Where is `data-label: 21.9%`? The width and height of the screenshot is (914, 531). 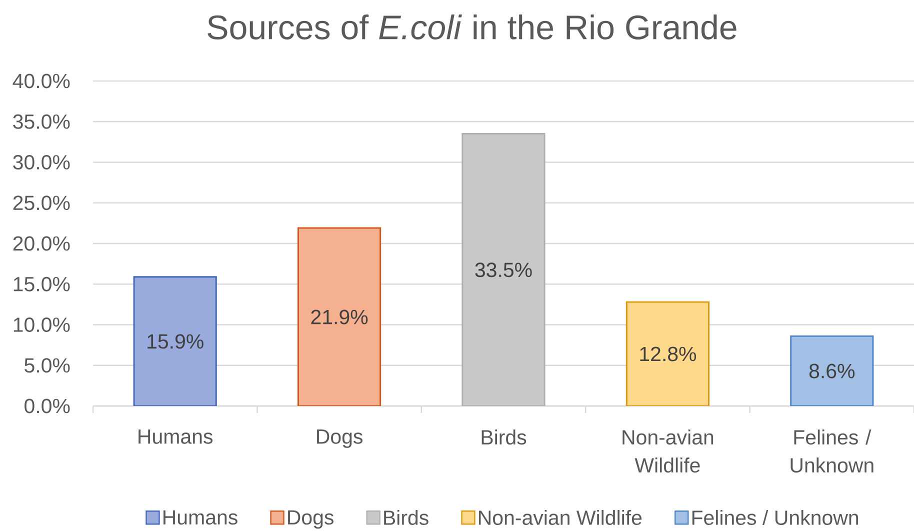 data-label: 21.9% is located at coordinates (339, 317).